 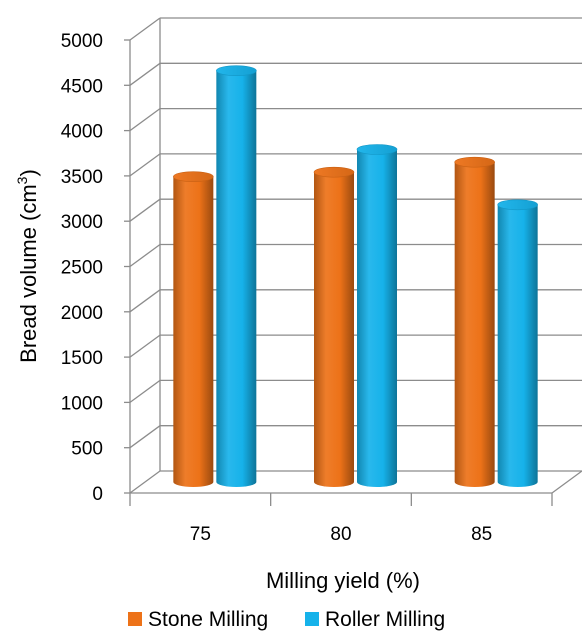 What do you see at coordinates (87, 449) in the screenshot?
I see `y-tick-label: 500` at bounding box center [87, 449].